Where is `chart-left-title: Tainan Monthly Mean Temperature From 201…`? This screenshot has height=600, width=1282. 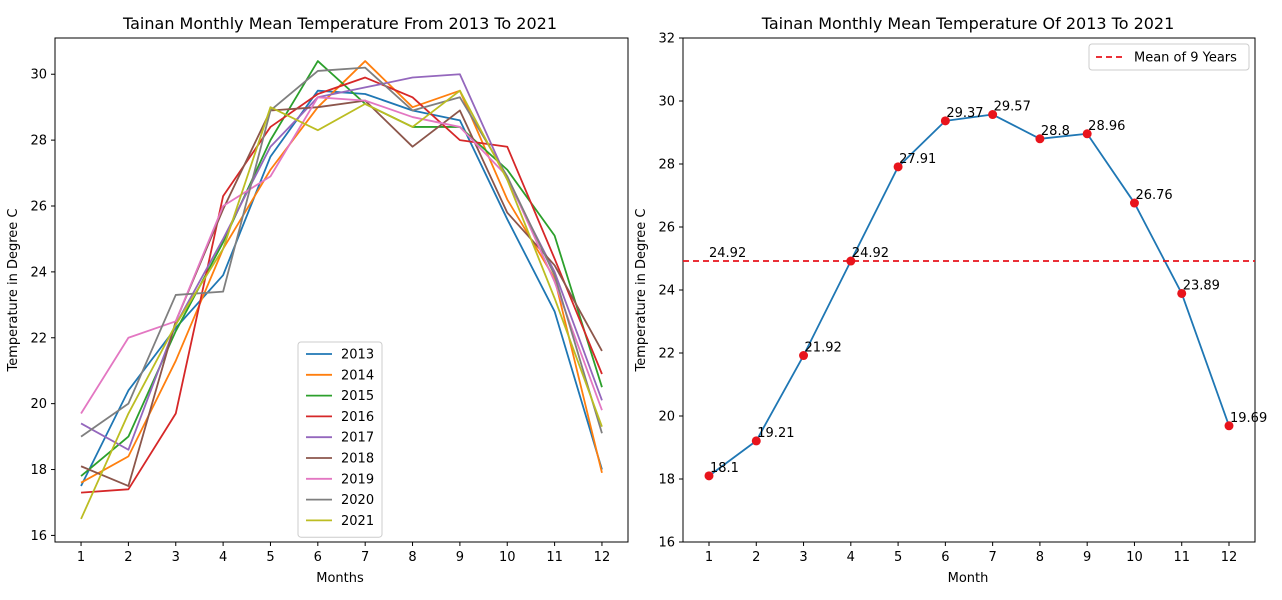
chart-left-title: Tainan Monthly Mean Temperature From 201… is located at coordinates (339, 23).